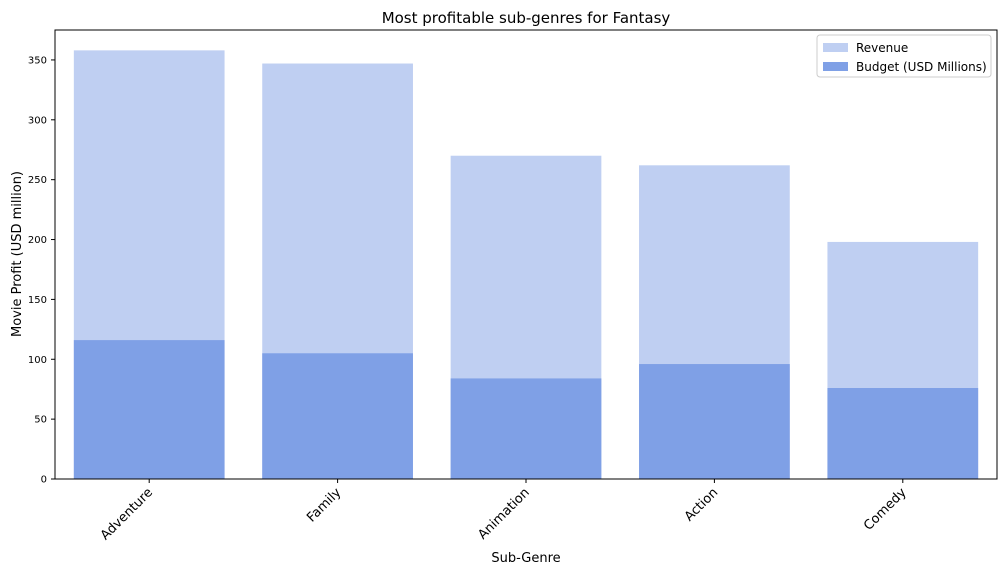 This screenshot has width=1008, height=580. Describe the element at coordinates (17, 254) in the screenshot. I see `y-axis-label: Movie Profit (USD million)` at that location.